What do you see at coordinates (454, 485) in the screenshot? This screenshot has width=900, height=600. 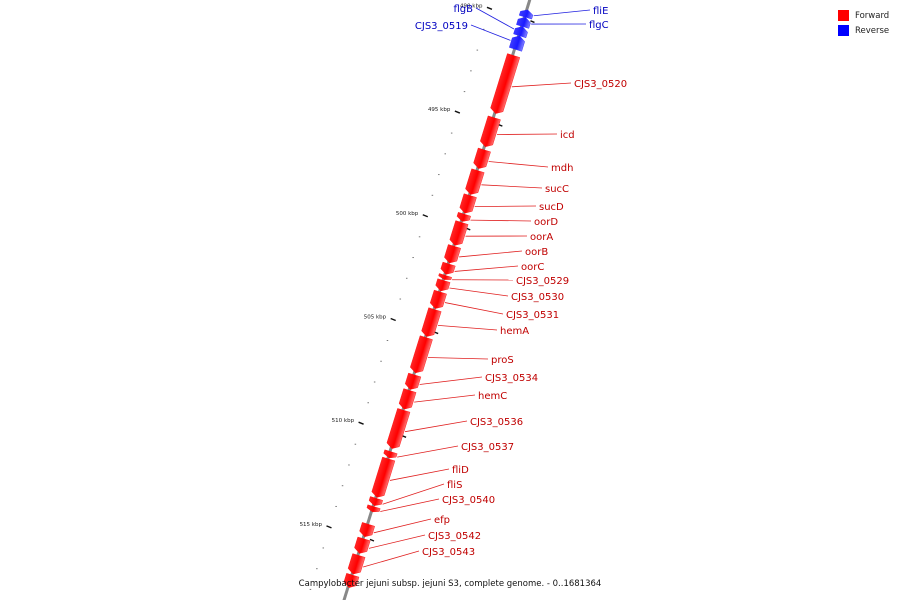 I see `gene-label-flis: fliS` at bounding box center [454, 485].